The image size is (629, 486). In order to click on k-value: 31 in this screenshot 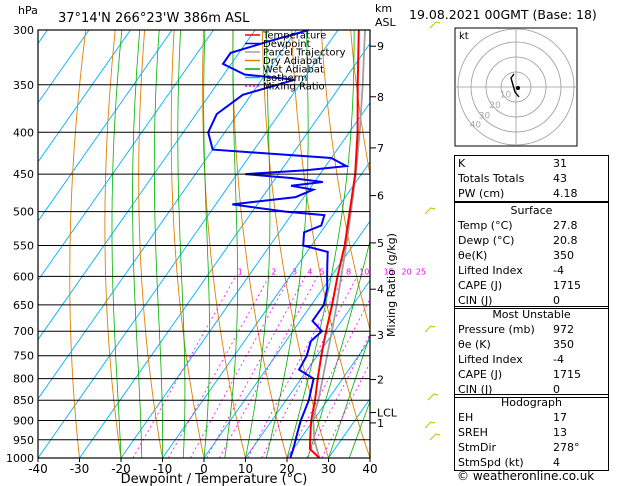, I will do `click(560, 163)`.